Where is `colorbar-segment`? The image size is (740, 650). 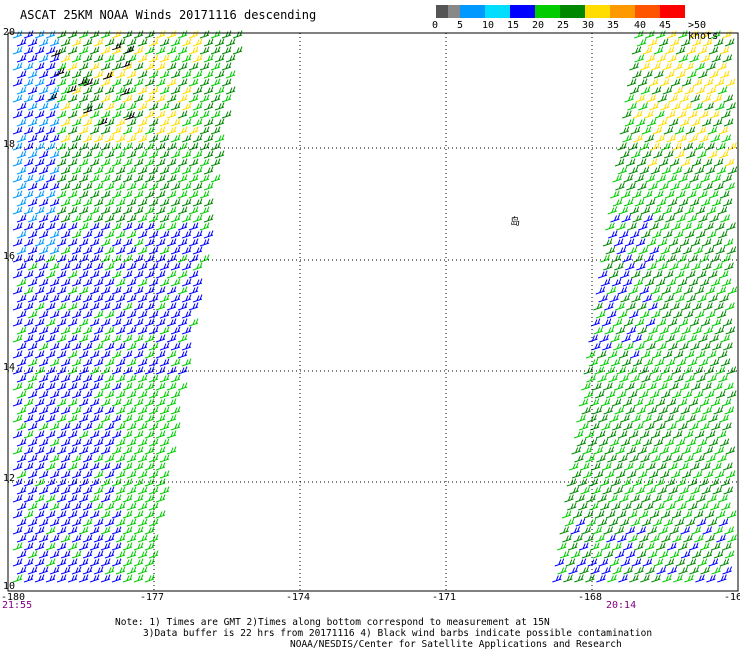 colorbar-segment is located at coordinates (597, 11).